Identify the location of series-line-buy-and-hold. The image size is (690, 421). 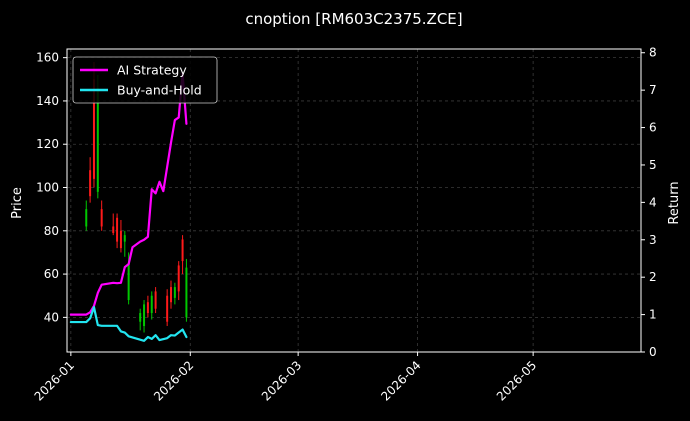
(128, 324).